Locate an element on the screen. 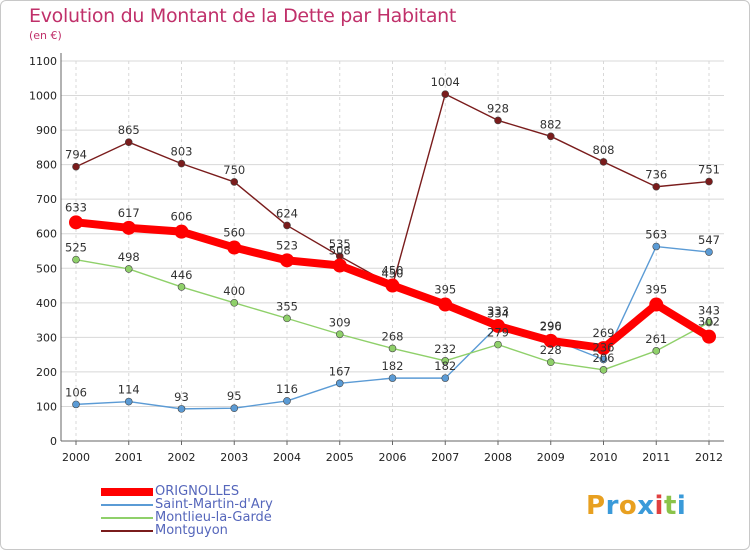 Image resolution: width=750 pixels, height=550 pixels. x-tick-label: 2005 is located at coordinates (340, 457).